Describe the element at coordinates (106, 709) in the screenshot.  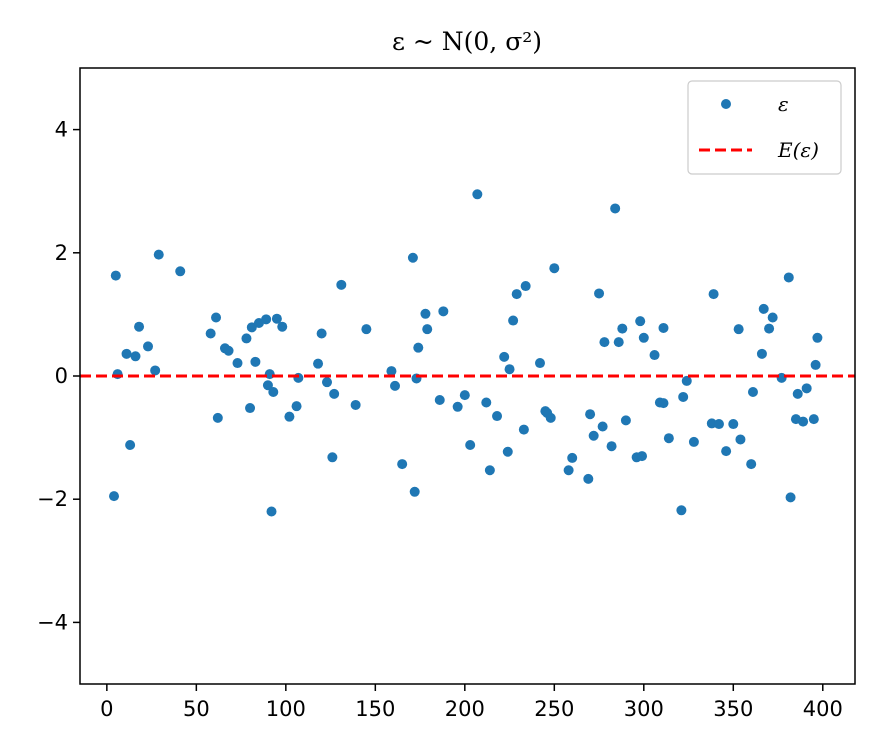
I see `x-tick-label: 0` at that location.